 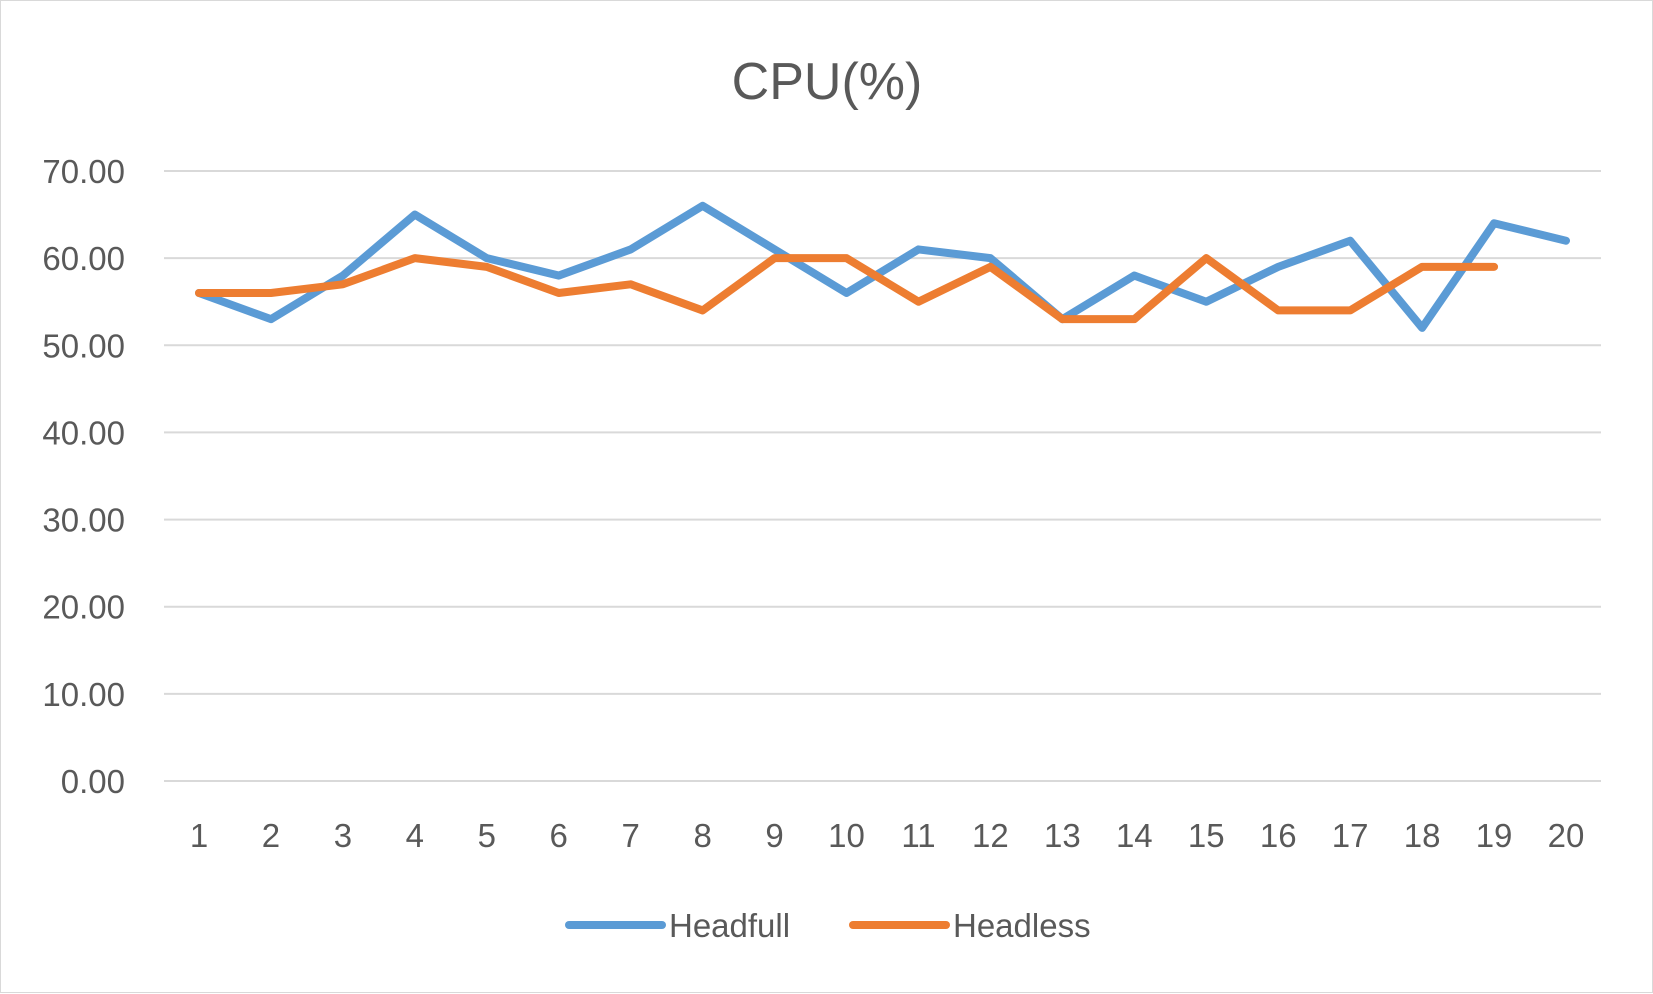 I want to click on y-tick-label: 60.00, so click(x=83, y=258).